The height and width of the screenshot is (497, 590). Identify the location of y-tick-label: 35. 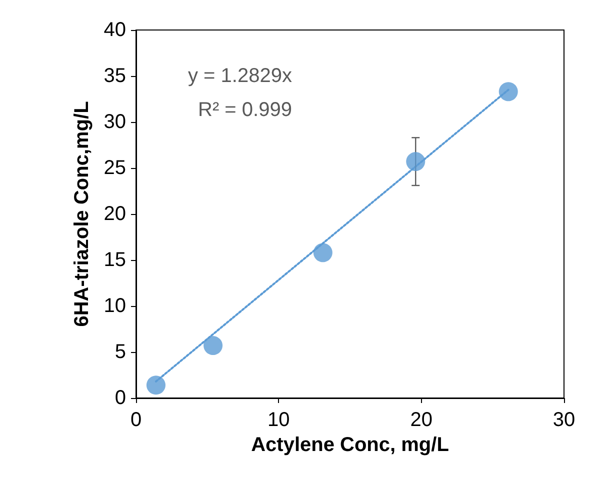
(115, 76).